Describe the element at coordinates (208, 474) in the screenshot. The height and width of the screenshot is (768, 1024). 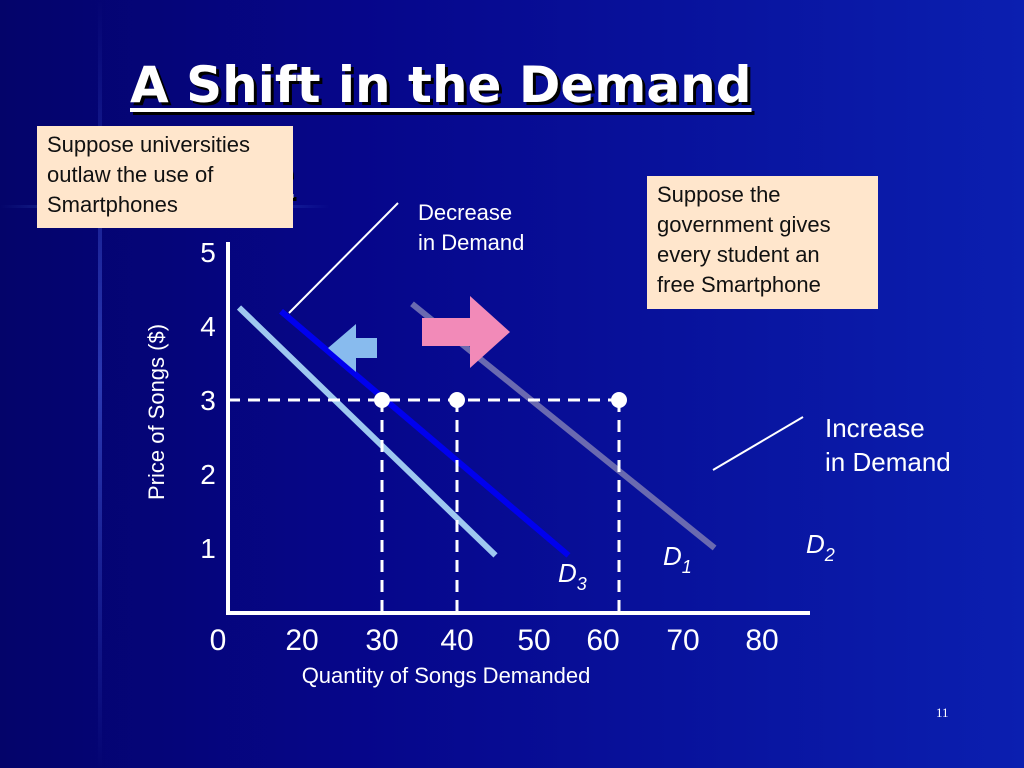
I see `y-tick-label: 2` at that location.